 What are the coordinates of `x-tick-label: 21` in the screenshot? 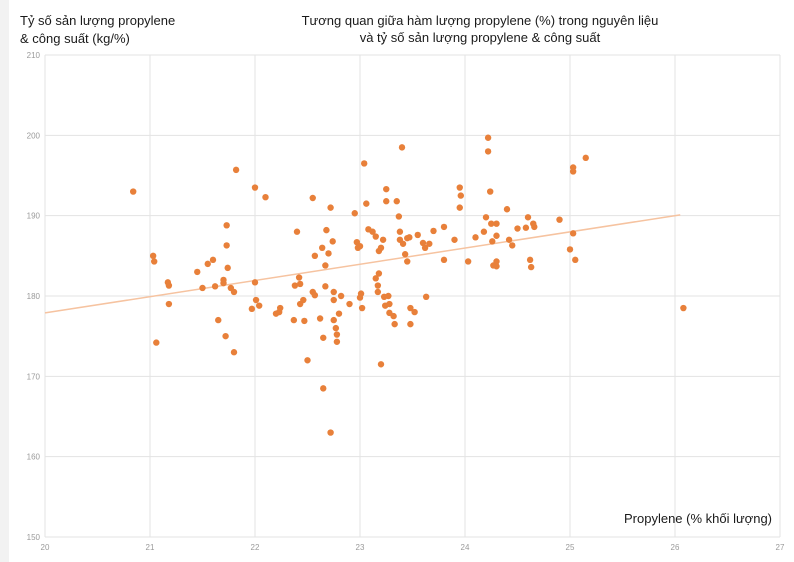 It's located at (150, 547).